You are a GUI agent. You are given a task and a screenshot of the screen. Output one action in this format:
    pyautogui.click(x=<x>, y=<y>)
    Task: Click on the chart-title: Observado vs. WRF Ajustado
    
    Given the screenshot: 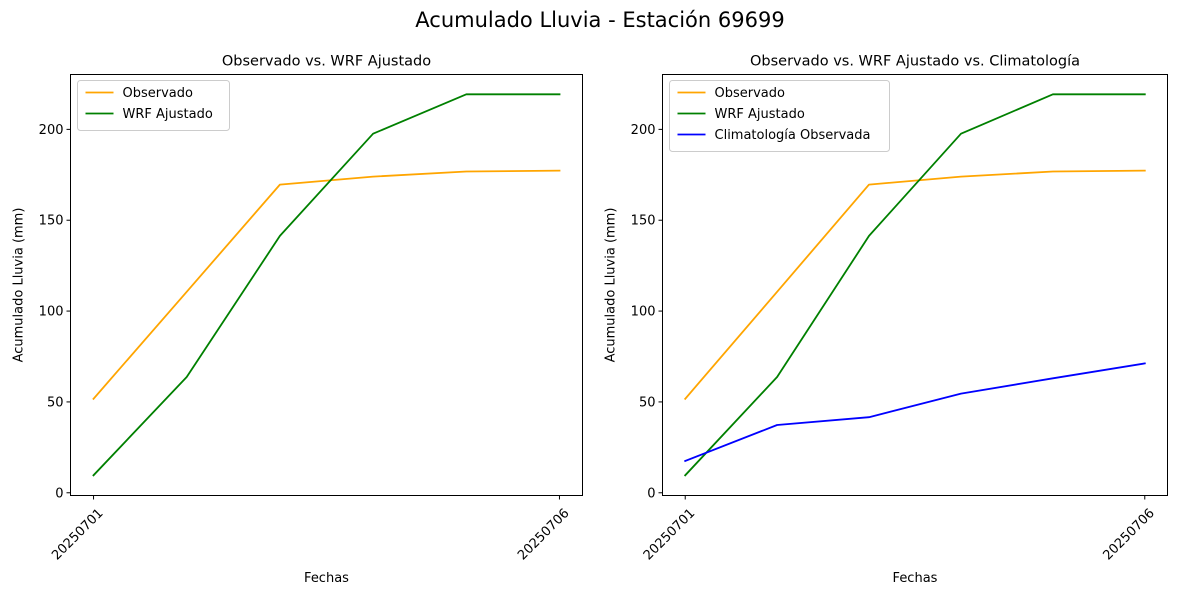 What is the action you would take?
    pyautogui.click(x=326, y=62)
    